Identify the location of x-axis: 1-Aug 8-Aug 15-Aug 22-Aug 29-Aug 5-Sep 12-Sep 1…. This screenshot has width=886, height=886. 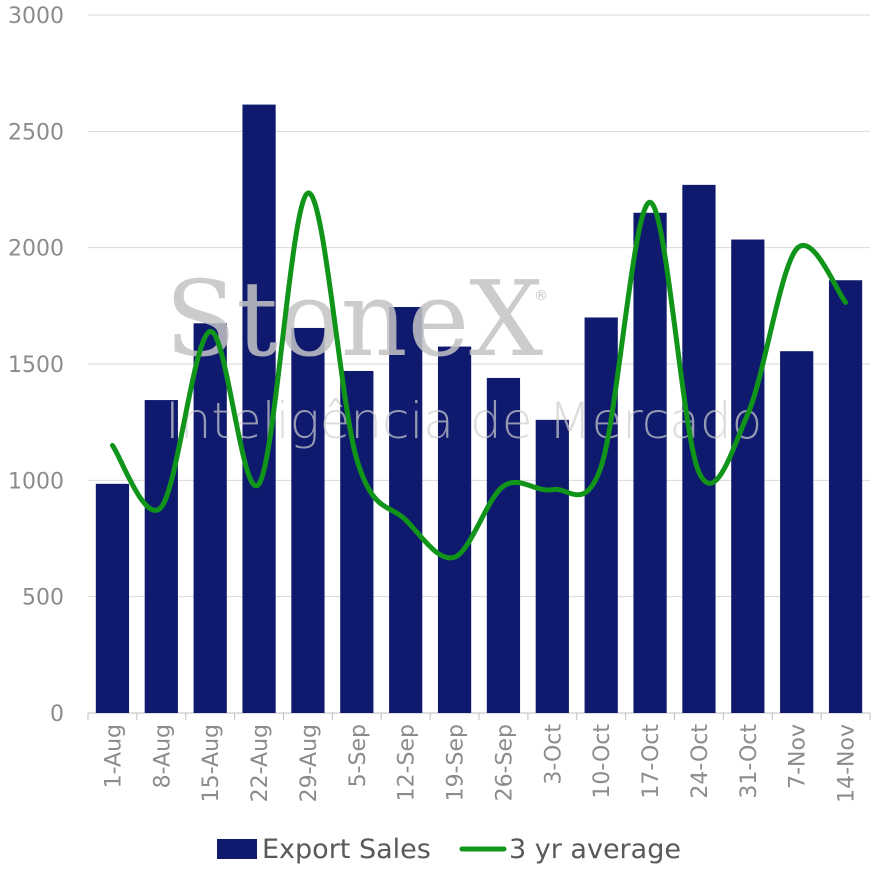
(479, 758).